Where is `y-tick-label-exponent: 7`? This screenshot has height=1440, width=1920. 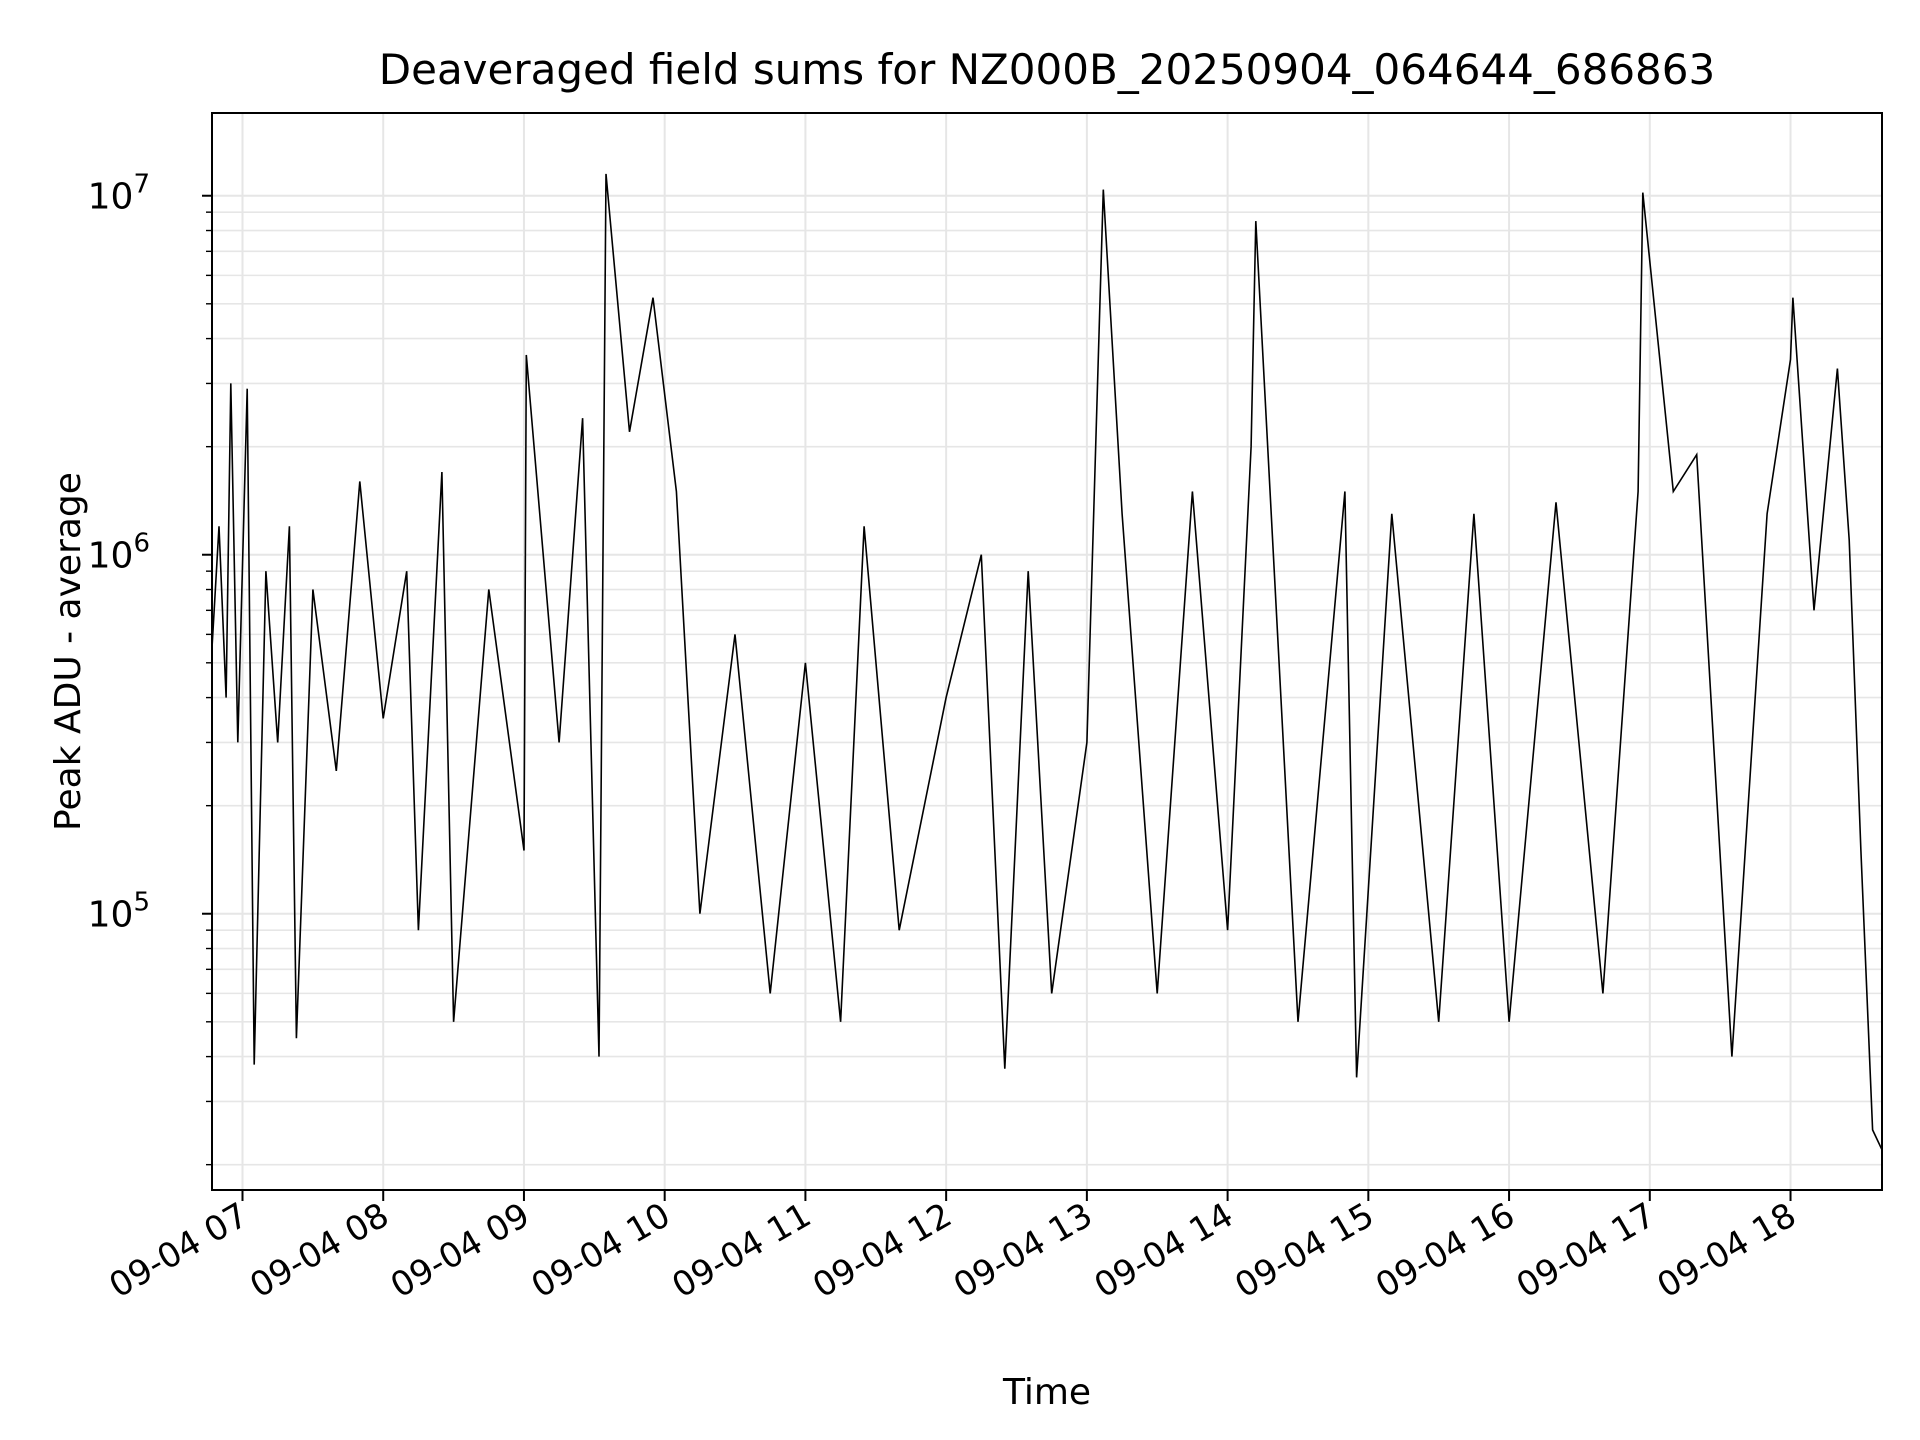 y-tick-label-exponent: 7 is located at coordinates (141, 185).